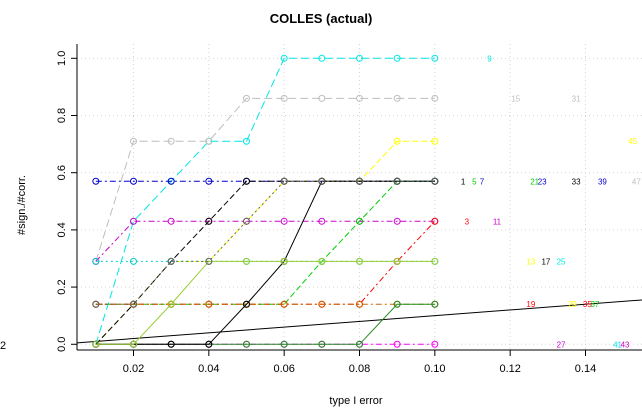  Describe the element at coordinates (321, 18) in the screenshot. I see `chart-title: COLLES (actual)` at that location.